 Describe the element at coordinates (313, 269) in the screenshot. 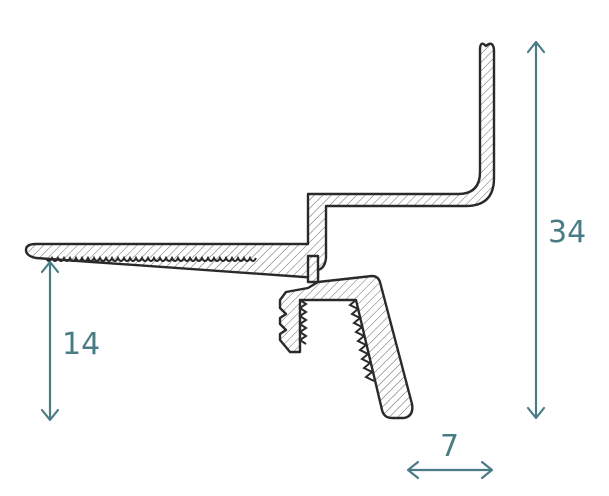

I see `profile-stem` at that location.